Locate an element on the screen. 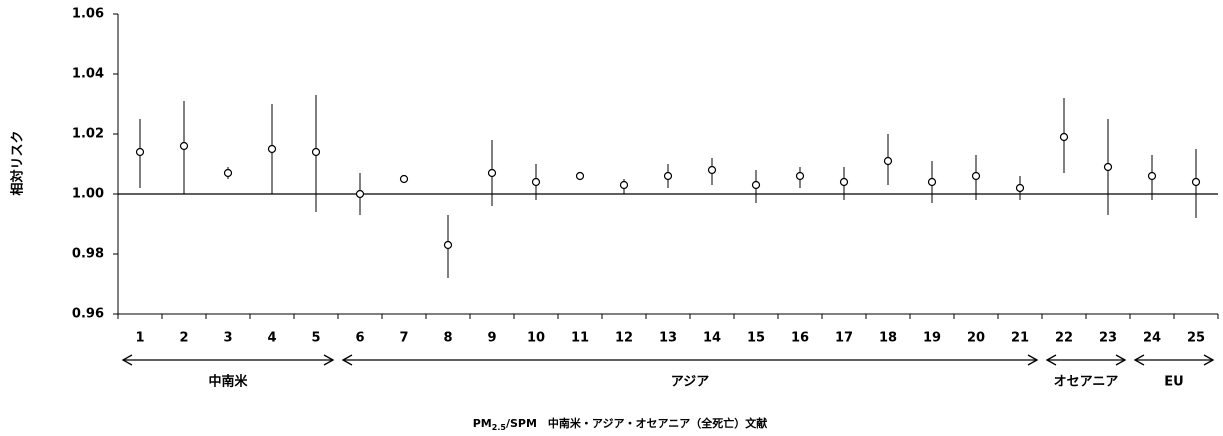 This screenshot has width=1223, height=436. y-tick-label: 1.00 is located at coordinates (88, 194).